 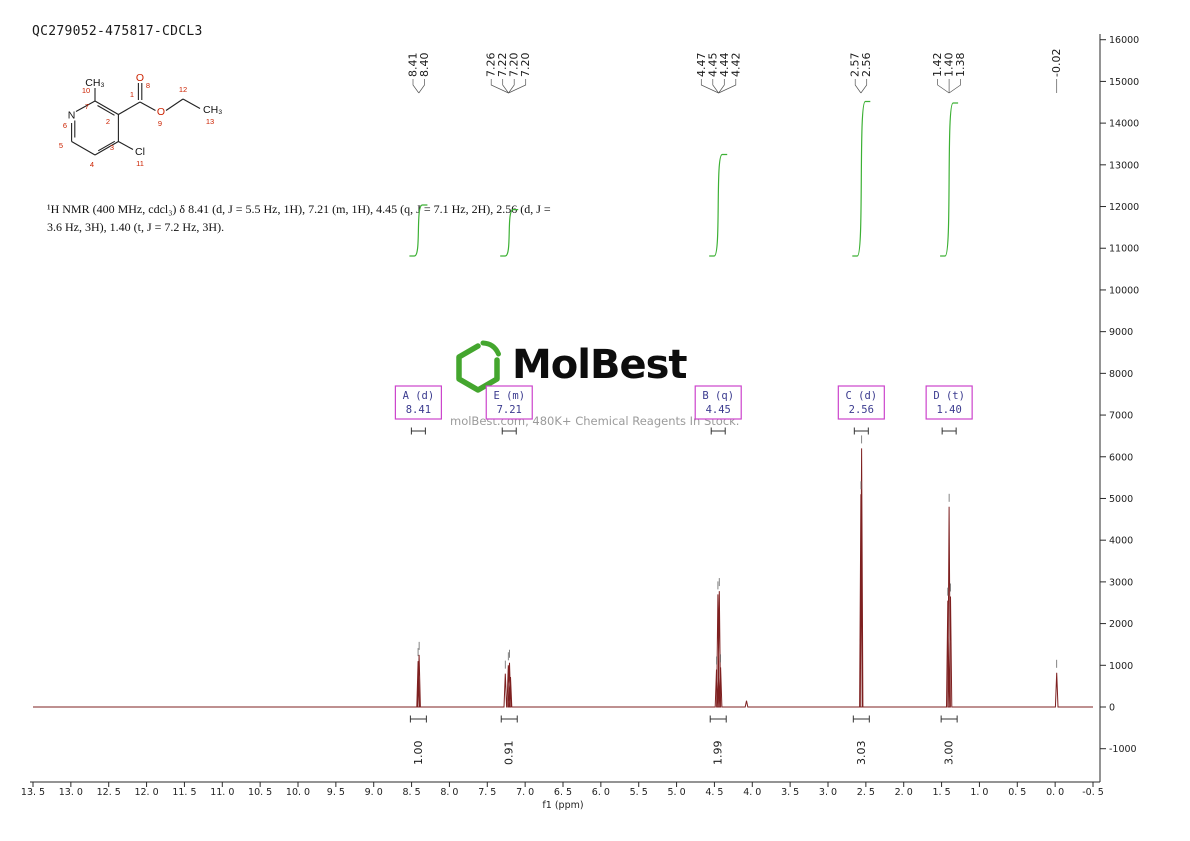 What do you see at coordinates (514, 65) in the screenshot?
I see `peak-shift-label: 7.20` at bounding box center [514, 65].